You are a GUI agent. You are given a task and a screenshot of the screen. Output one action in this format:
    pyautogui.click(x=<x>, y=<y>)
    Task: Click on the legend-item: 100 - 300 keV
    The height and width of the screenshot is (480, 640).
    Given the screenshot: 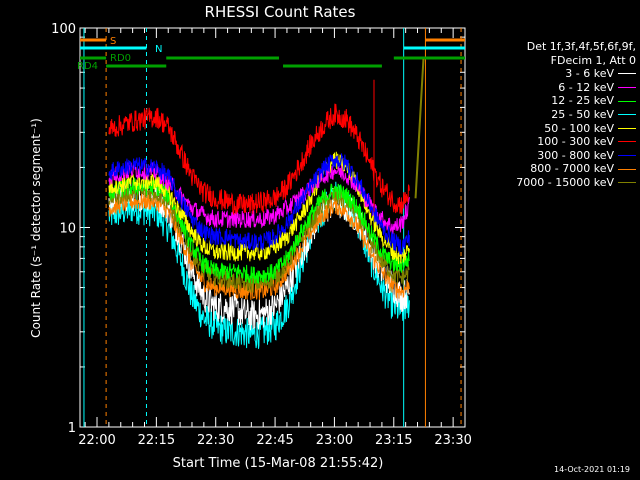 What is the action you would take?
    pyautogui.click(x=561, y=142)
    